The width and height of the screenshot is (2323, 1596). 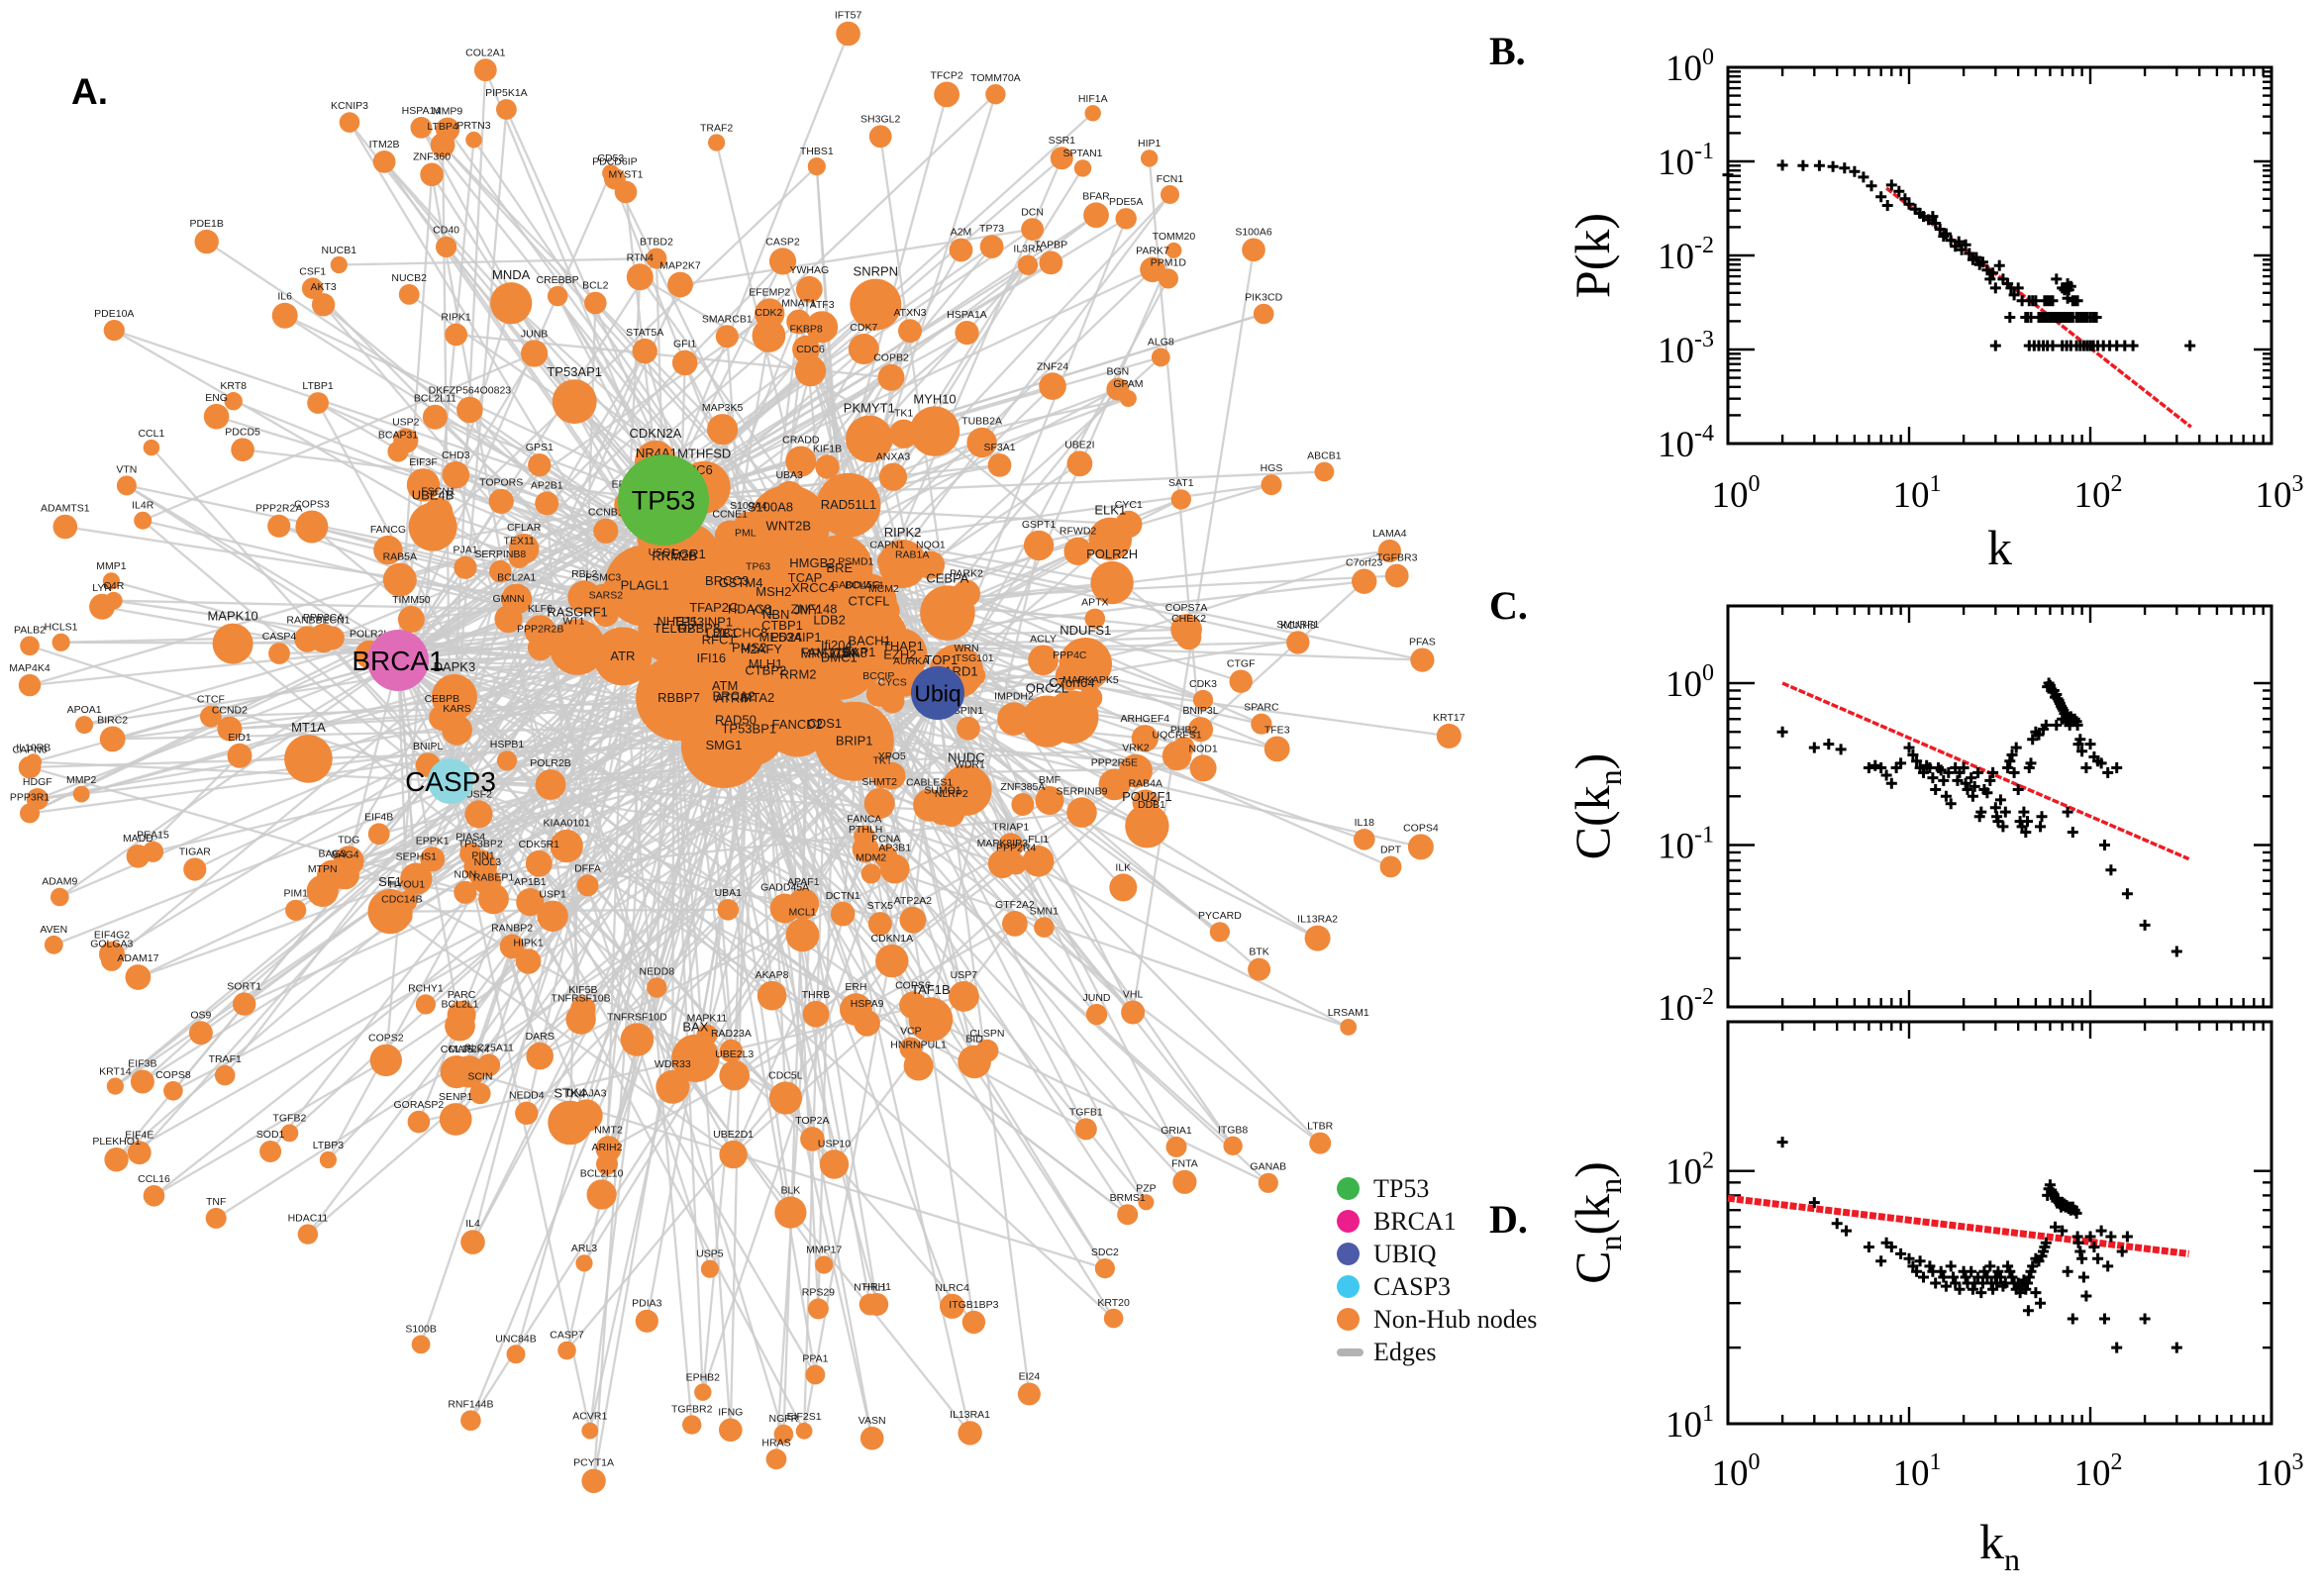 What do you see at coordinates (271, 1135) in the screenshot?
I see `gene-label: SOD1` at bounding box center [271, 1135].